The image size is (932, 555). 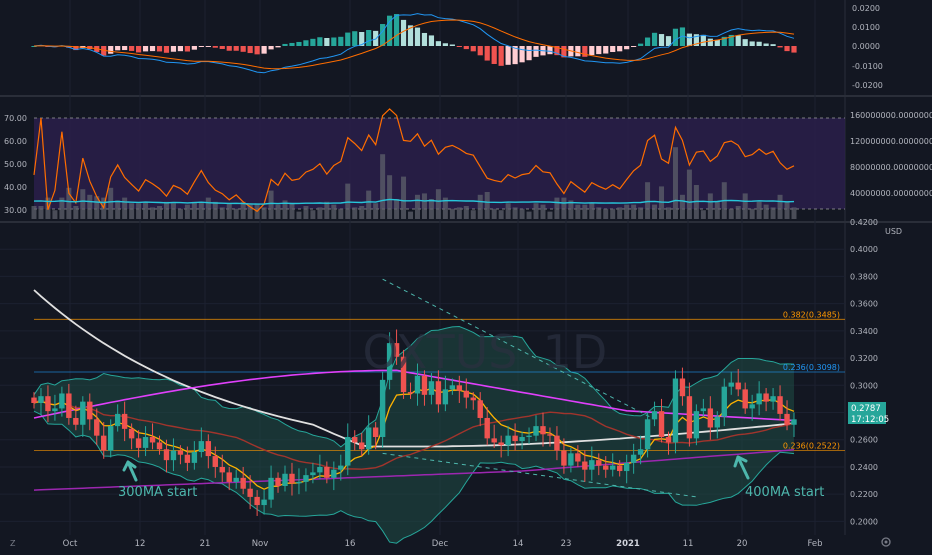 What do you see at coordinates (864, 440) in the screenshot?
I see `price-tick-label: 0.2600` at bounding box center [864, 440].